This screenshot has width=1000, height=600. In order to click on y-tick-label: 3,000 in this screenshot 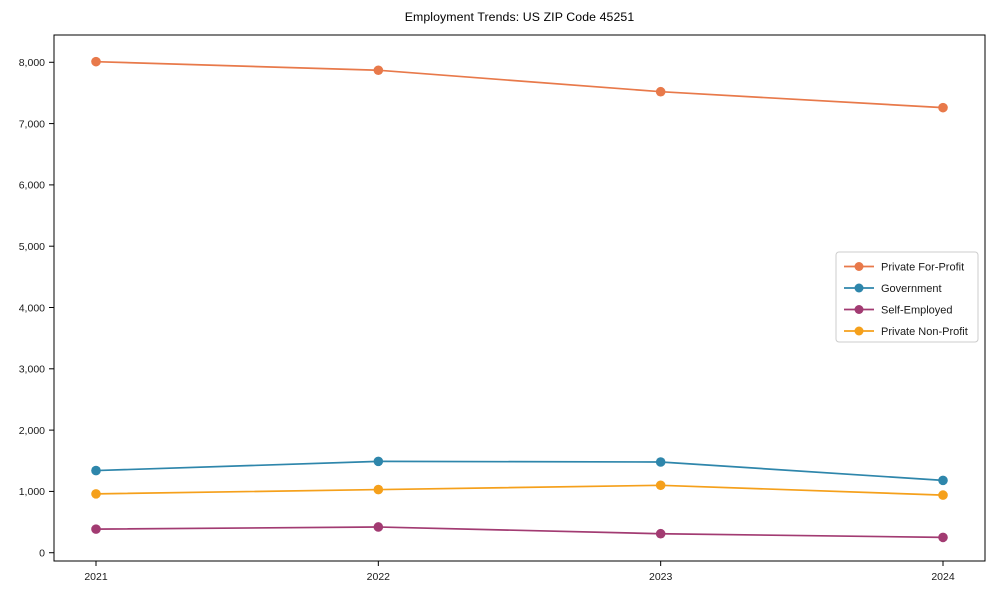, I will do `click(32, 370)`.